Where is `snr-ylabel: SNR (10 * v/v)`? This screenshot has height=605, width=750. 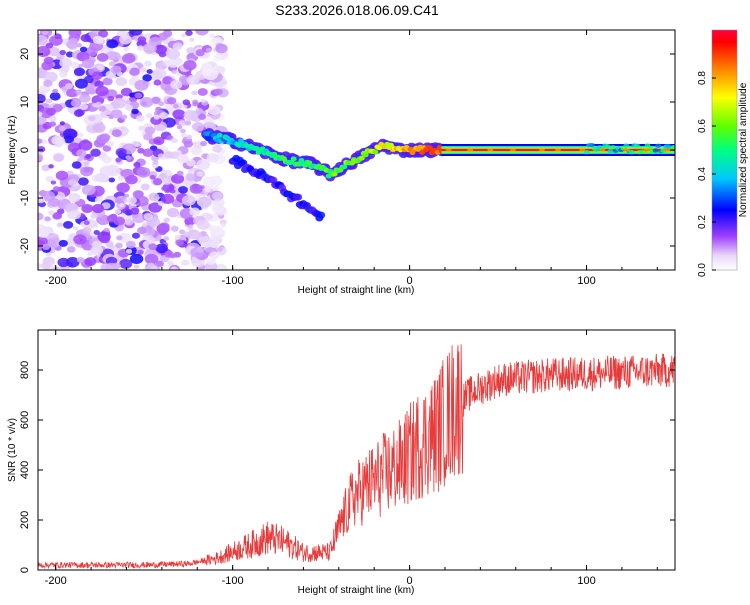 snr-ylabel: SNR (10 * v/v) is located at coordinates (12, 450).